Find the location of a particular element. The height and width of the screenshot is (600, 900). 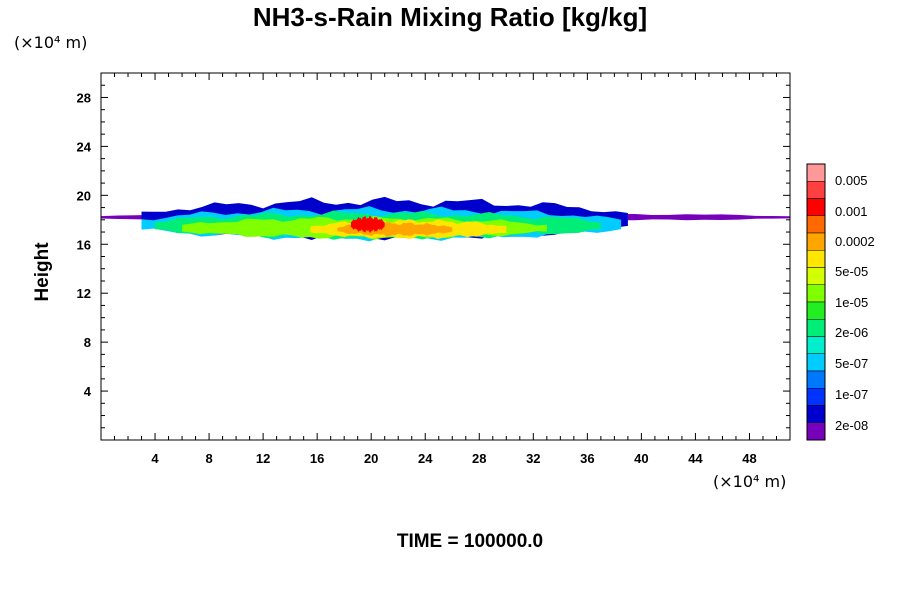

colorbar-label: 2e-08 is located at coordinates (851, 425).